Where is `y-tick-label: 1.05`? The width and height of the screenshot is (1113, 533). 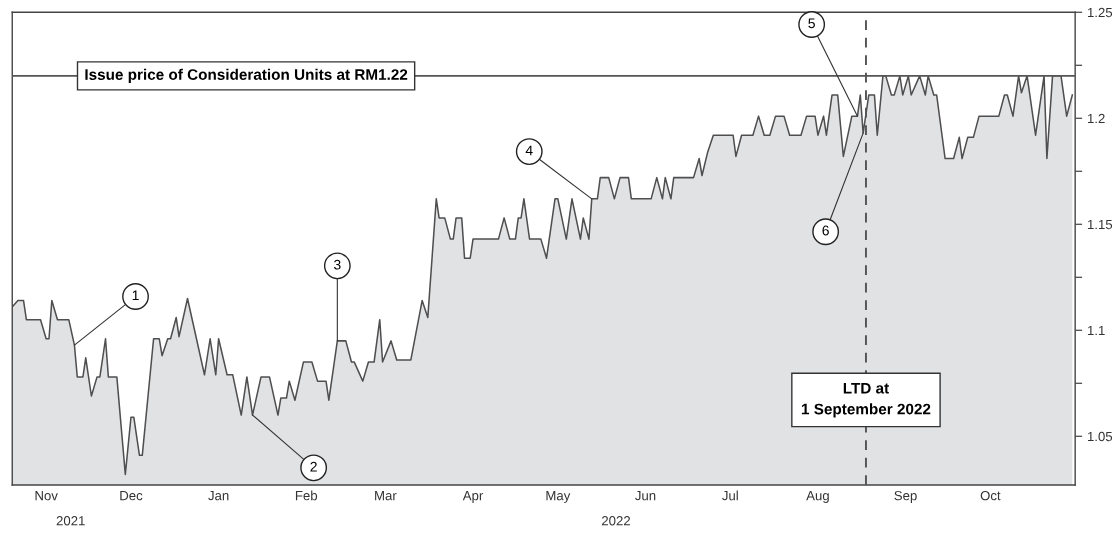
y-tick-label: 1.05 is located at coordinates (1100, 436).